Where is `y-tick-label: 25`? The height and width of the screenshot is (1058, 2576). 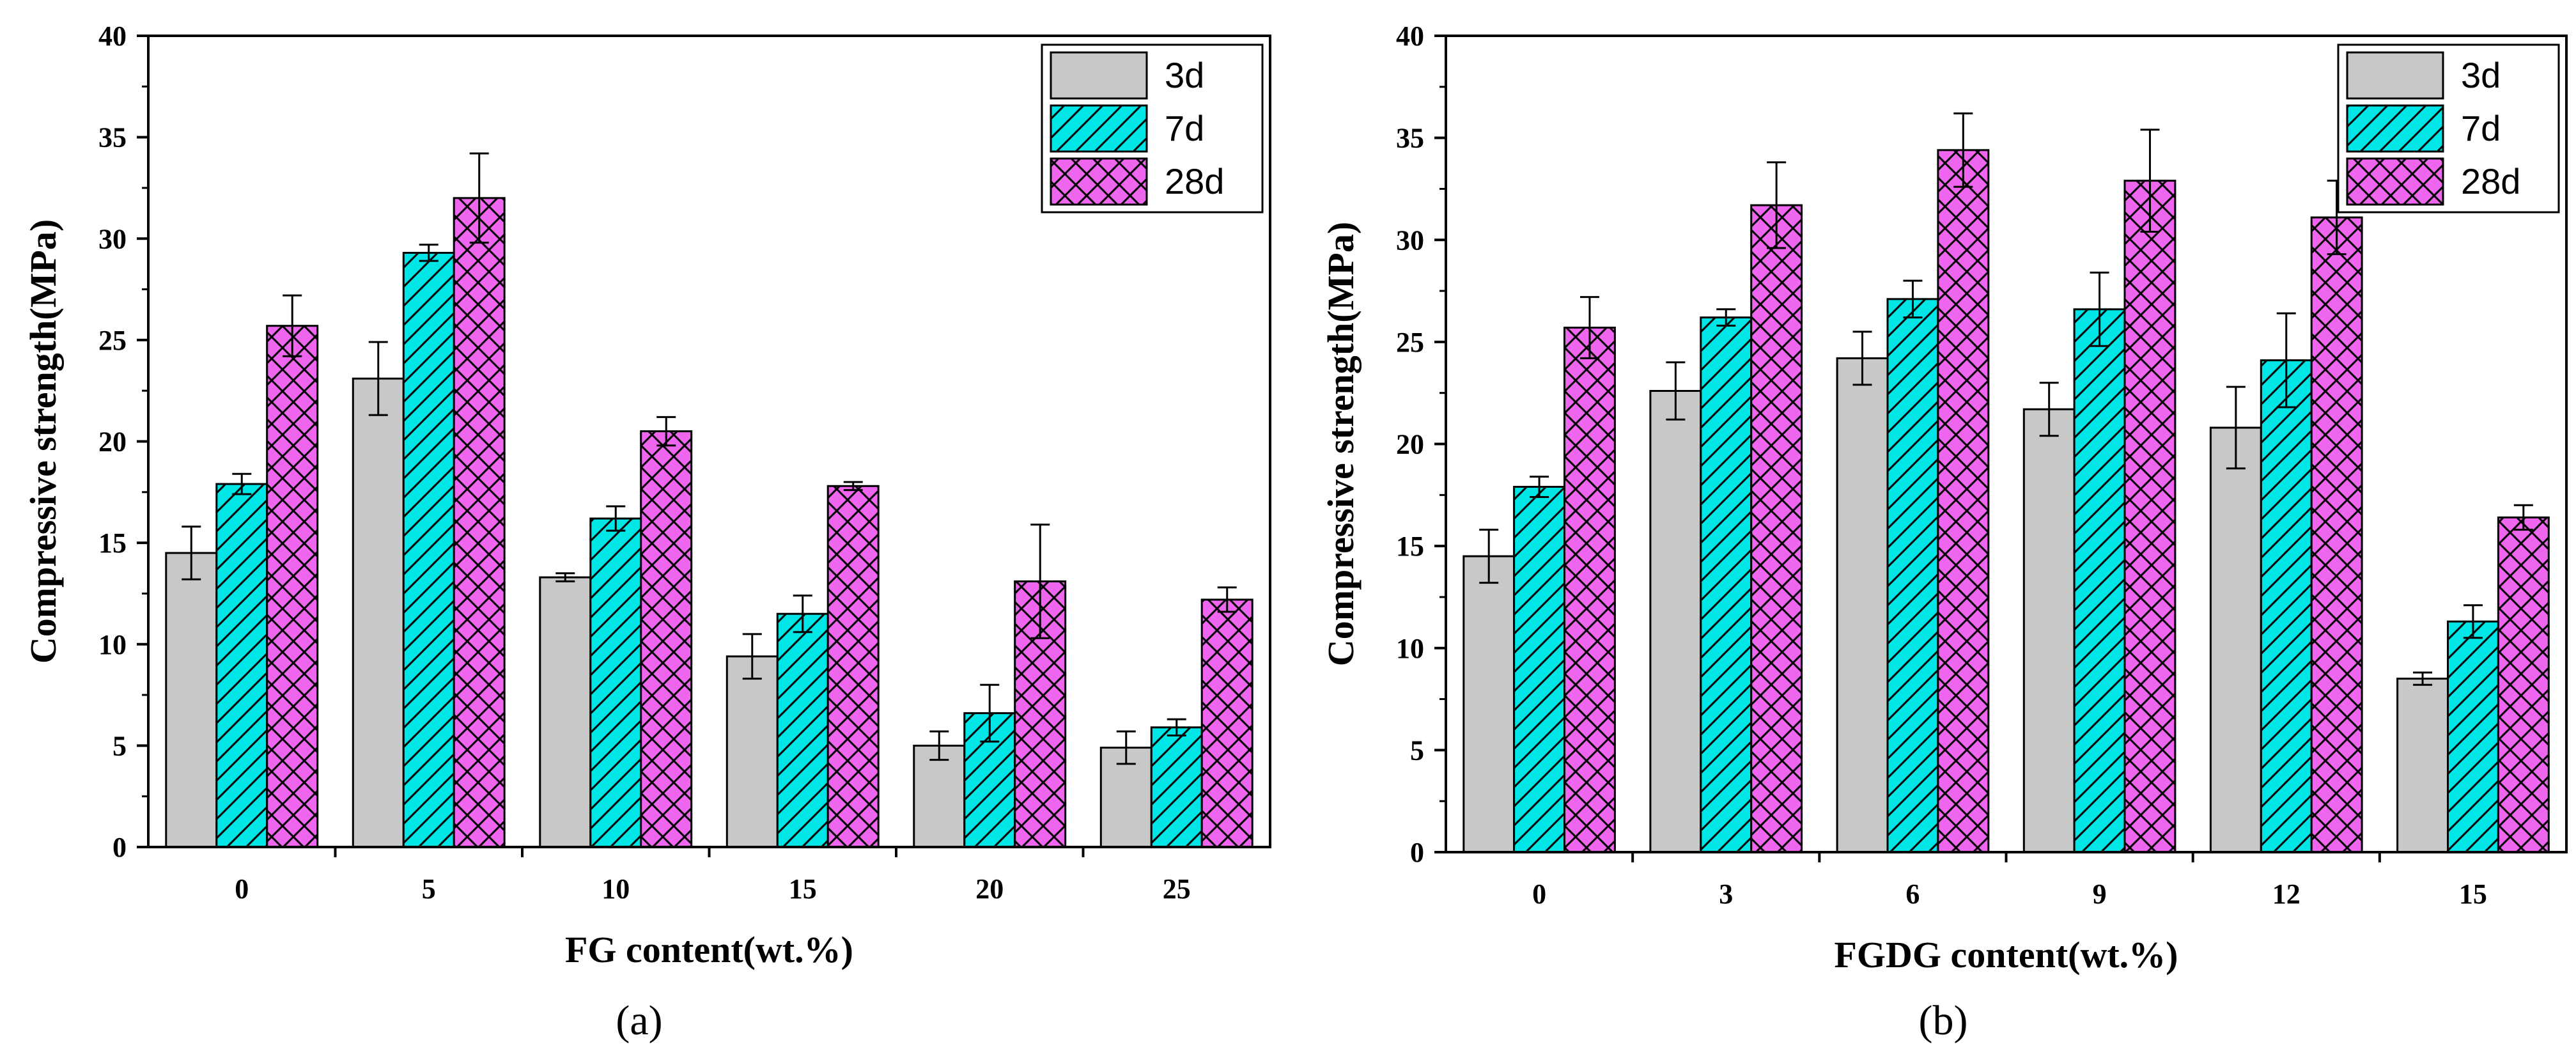 y-tick-label: 25 is located at coordinates (1410, 342).